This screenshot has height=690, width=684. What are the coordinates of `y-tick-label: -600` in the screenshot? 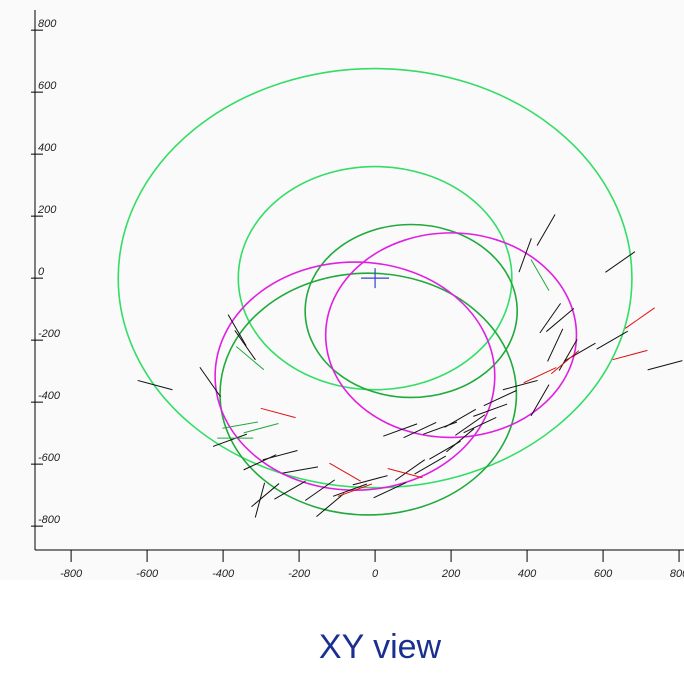 It's located at (49, 458).